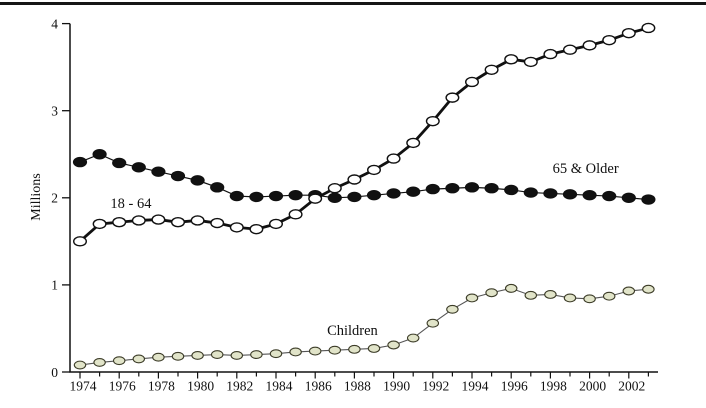 The width and height of the screenshot is (706, 408). What do you see at coordinates (122, 386) in the screenshot?
I see `x-tick-label: 1976` at bounding box center [122, 386].